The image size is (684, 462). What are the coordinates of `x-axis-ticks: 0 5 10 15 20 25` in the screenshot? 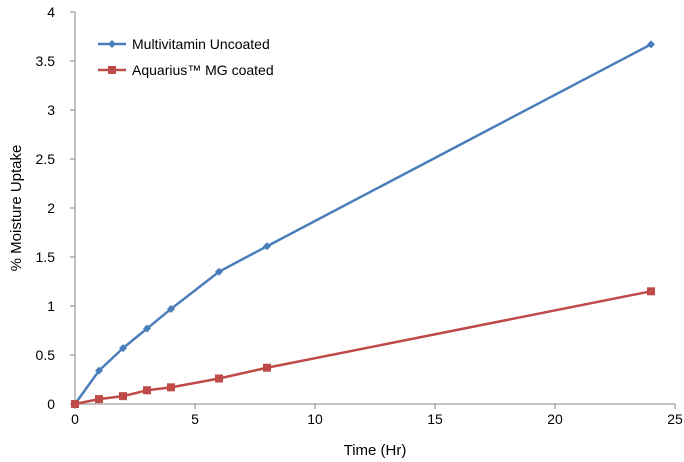 It's located at (377, 415).